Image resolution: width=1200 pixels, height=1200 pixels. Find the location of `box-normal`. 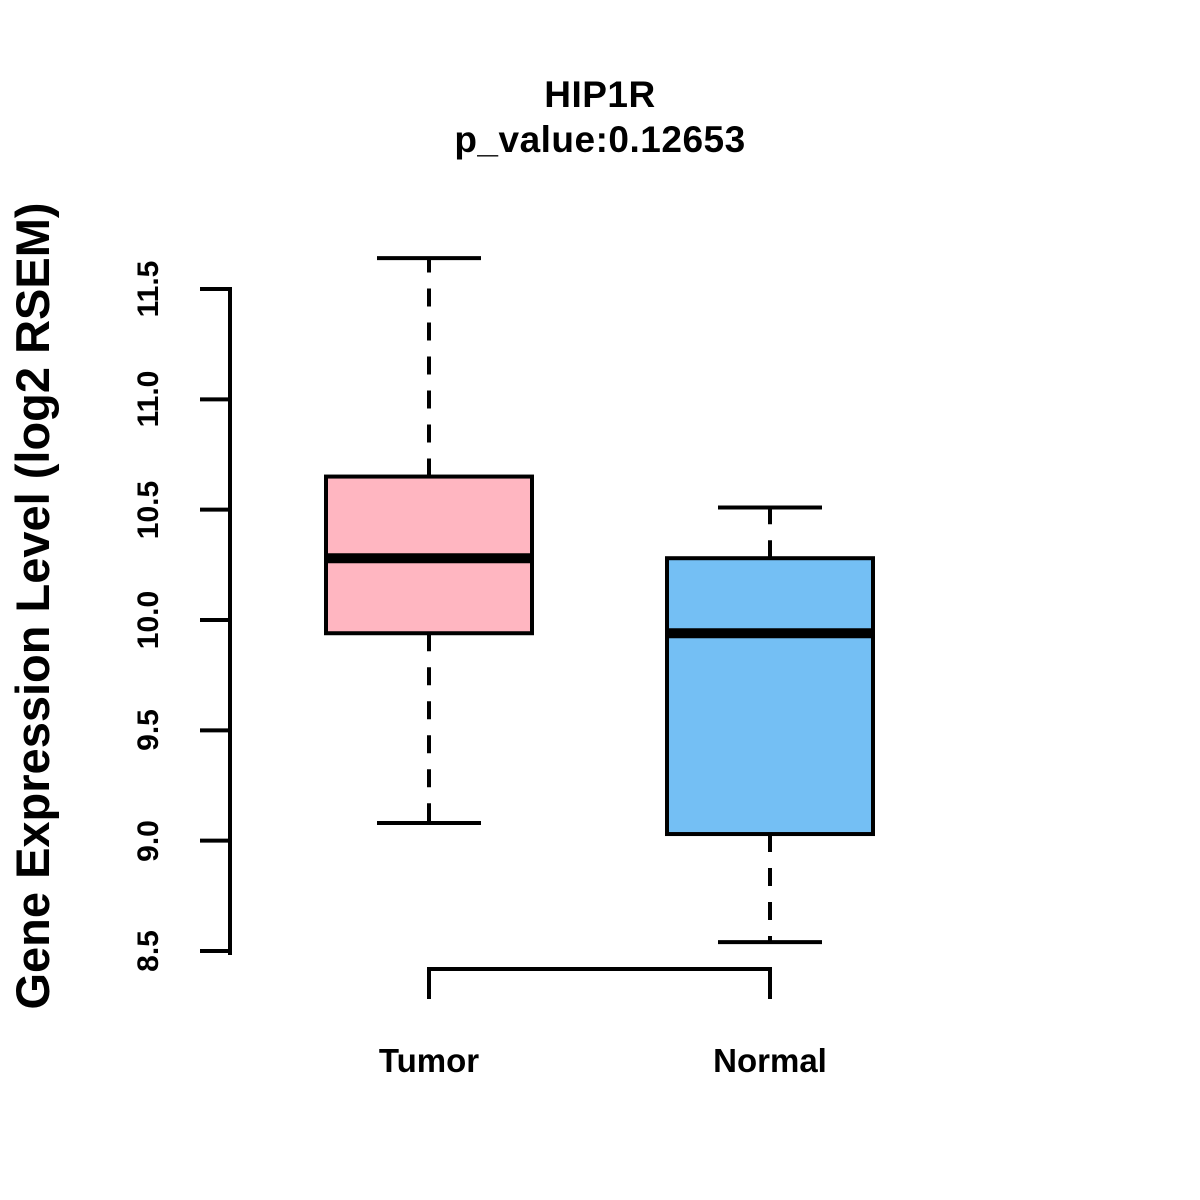

box-normal is located at coordinates (770, 696).